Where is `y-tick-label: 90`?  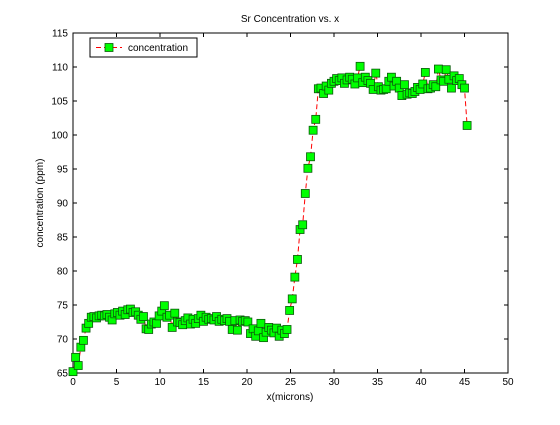
y-tick-label: 90 is located at coordinates (63, 204).